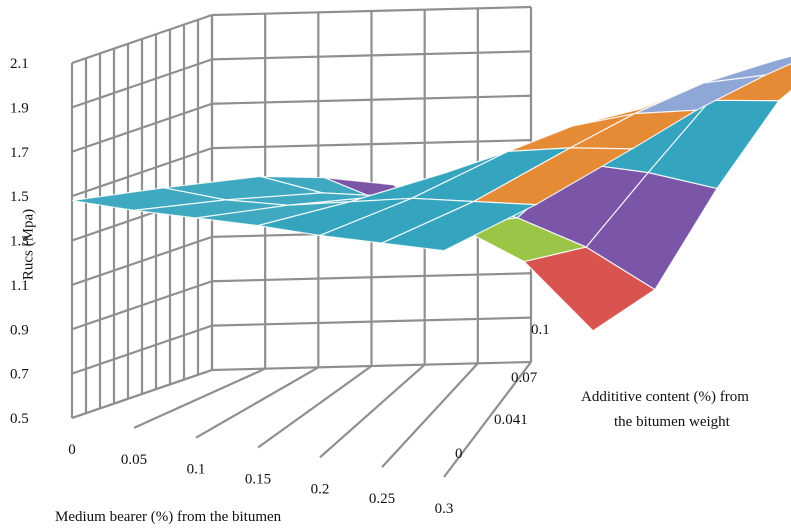  Describe the element at coordinates (19, 330) in the screenshot. I see `z-tick-label: 0.9` at that location.